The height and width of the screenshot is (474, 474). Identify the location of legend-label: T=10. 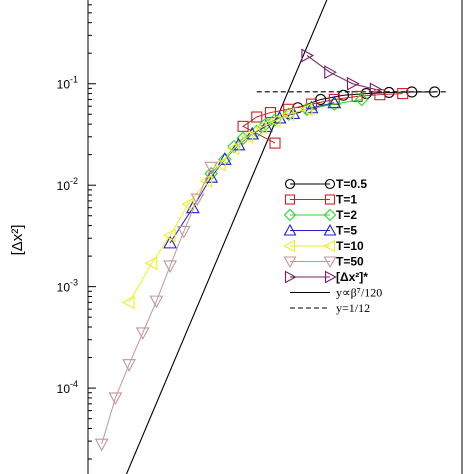
(350, 246).